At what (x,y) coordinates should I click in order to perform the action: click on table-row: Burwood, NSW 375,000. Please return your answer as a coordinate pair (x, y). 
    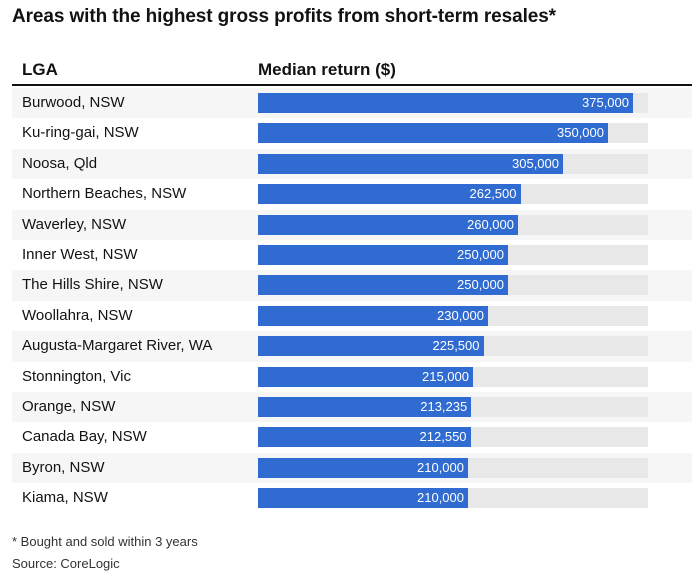
    Looking at the image, I should click on (352, 103).